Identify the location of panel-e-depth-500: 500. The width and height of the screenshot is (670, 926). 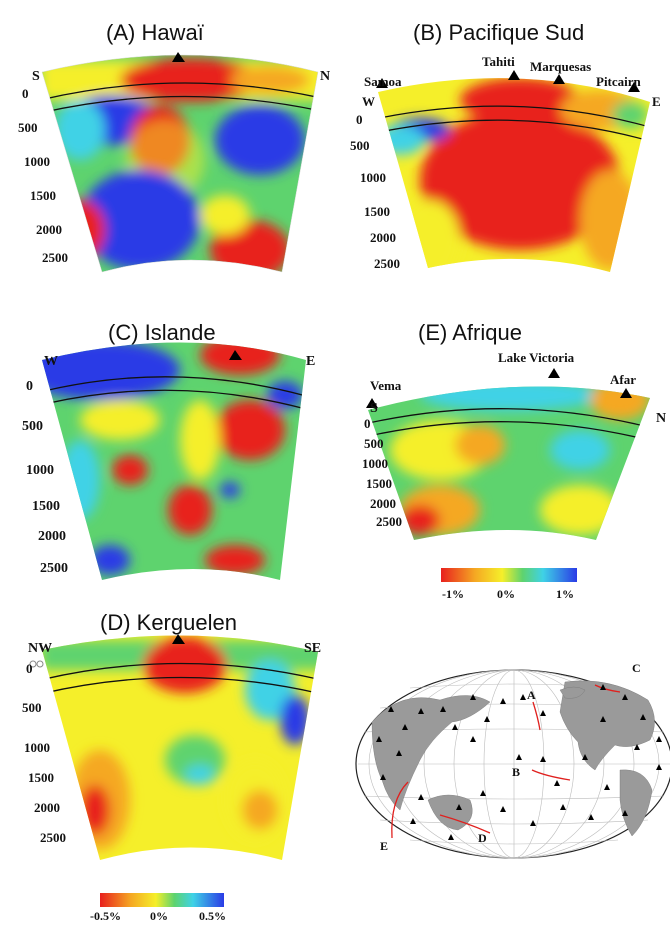
(374, 443).